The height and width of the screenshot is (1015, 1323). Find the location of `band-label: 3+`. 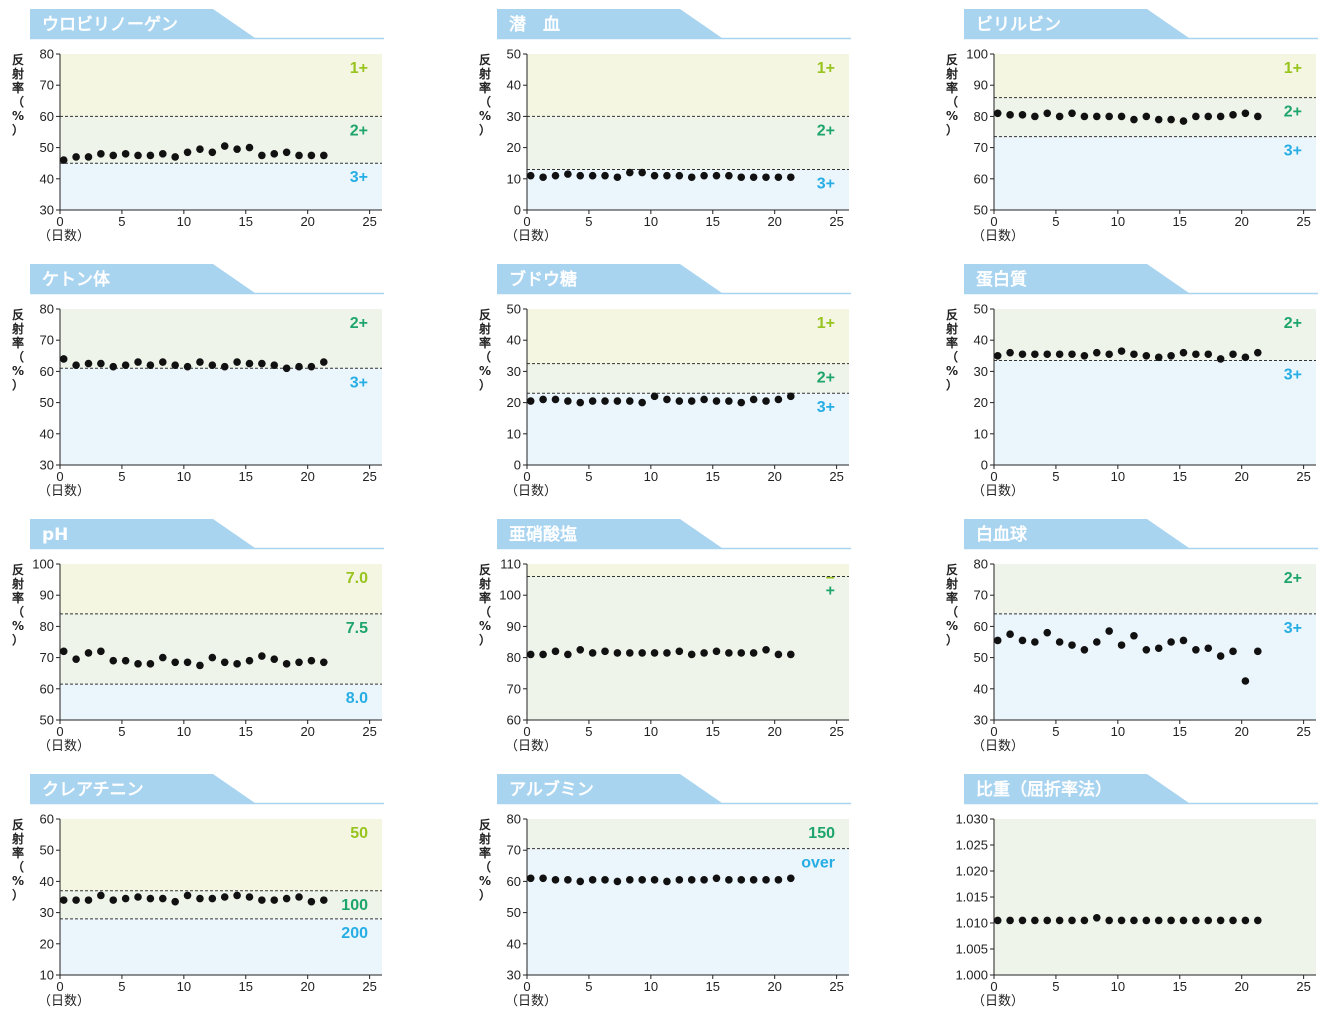

band-label: 3+ is located at coordinates (826, 183).